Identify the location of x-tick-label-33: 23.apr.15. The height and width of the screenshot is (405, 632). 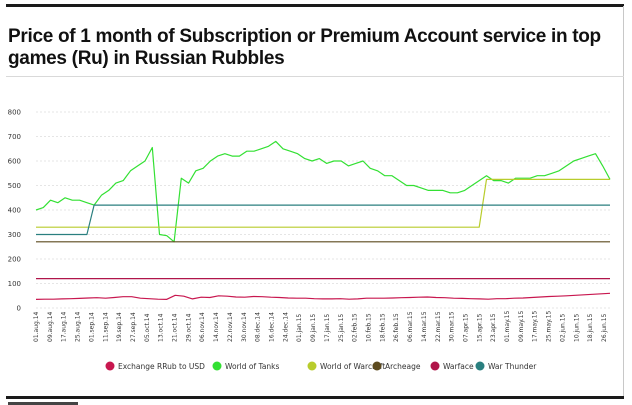
(493, 327).